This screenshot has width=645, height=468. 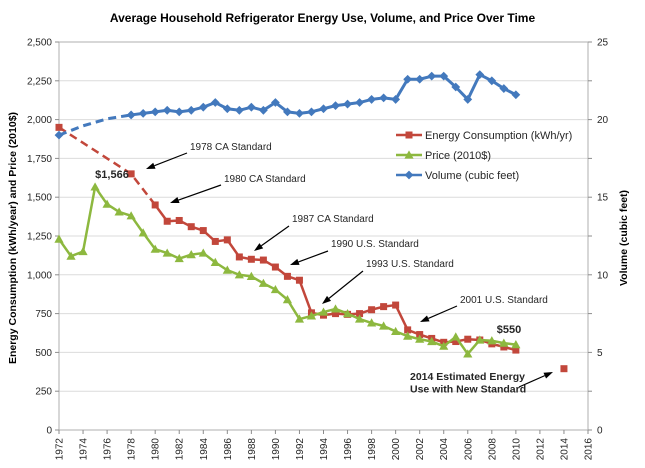 I want to click on y-left-tick-label: 1,750, so click(x=39, y=159).